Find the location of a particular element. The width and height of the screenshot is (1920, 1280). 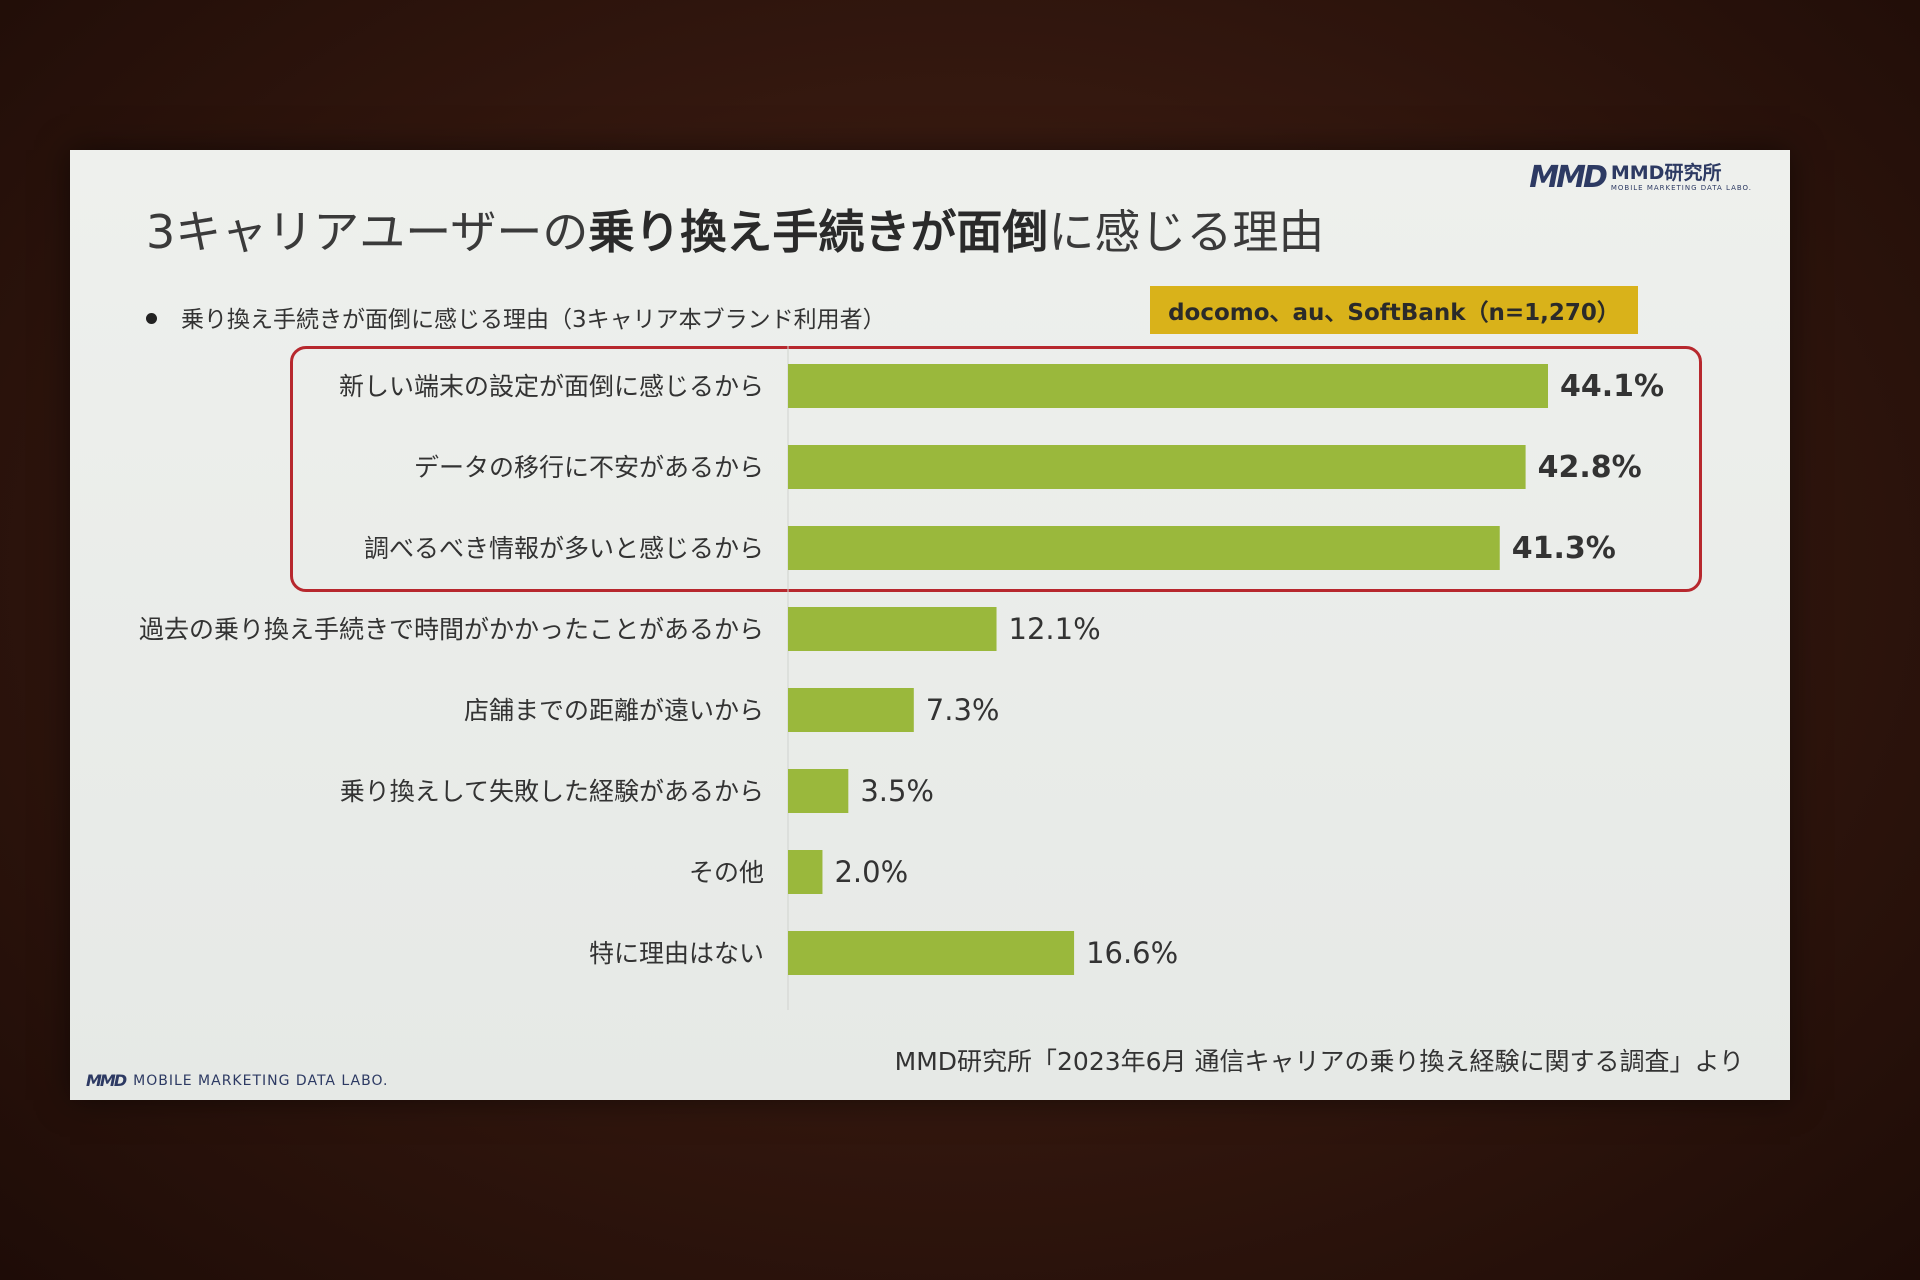

category-label: 新しい端末の設定が面倒に感じるから is located at coordinates (551, 386).